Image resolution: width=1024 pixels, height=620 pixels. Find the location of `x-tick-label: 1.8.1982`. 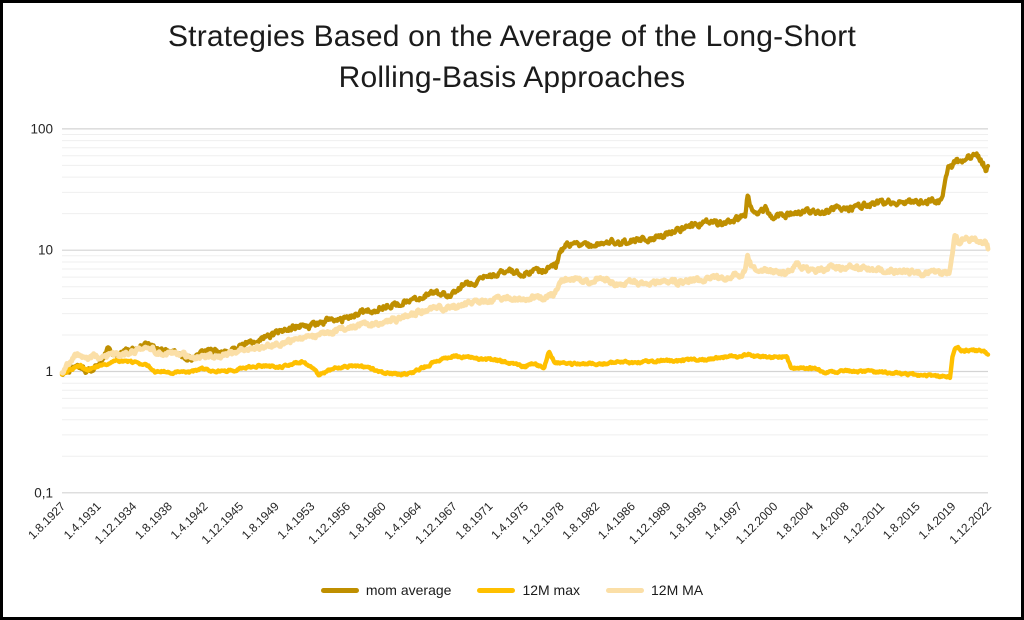

x-tick-label: 1.8.1982 is located at coordinates (580, 520).